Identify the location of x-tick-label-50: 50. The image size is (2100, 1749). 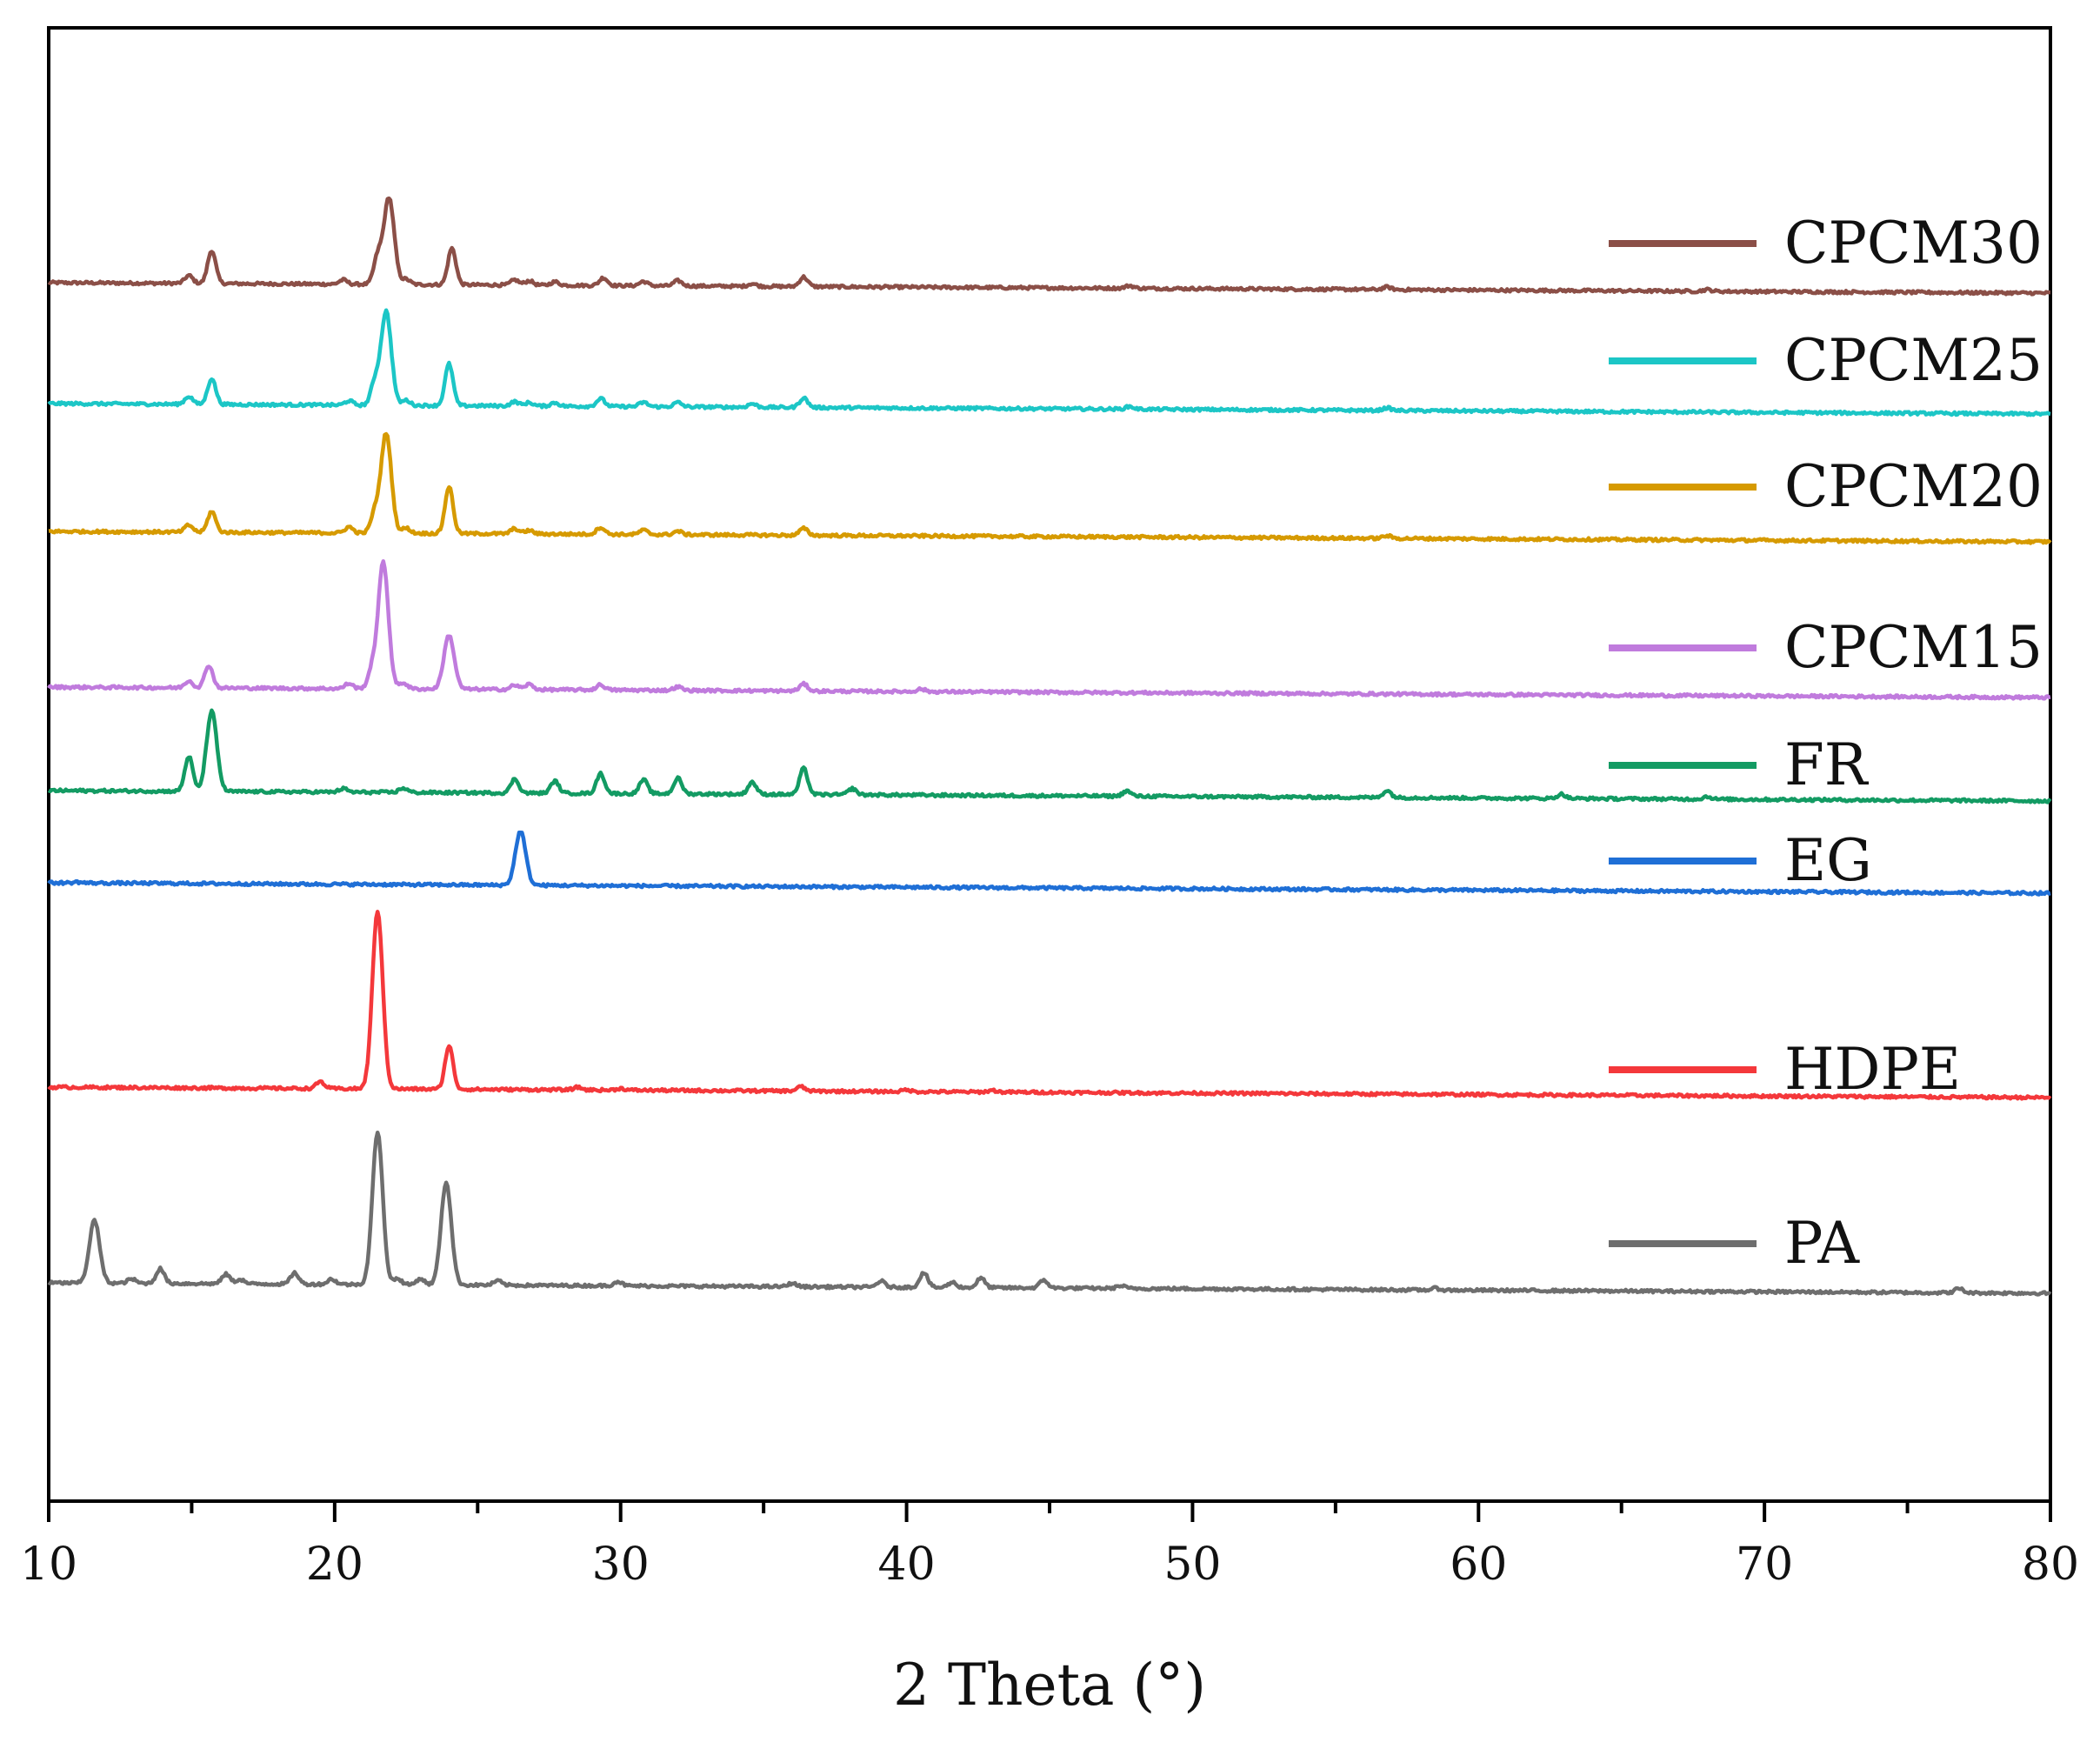
(1192, 1565).